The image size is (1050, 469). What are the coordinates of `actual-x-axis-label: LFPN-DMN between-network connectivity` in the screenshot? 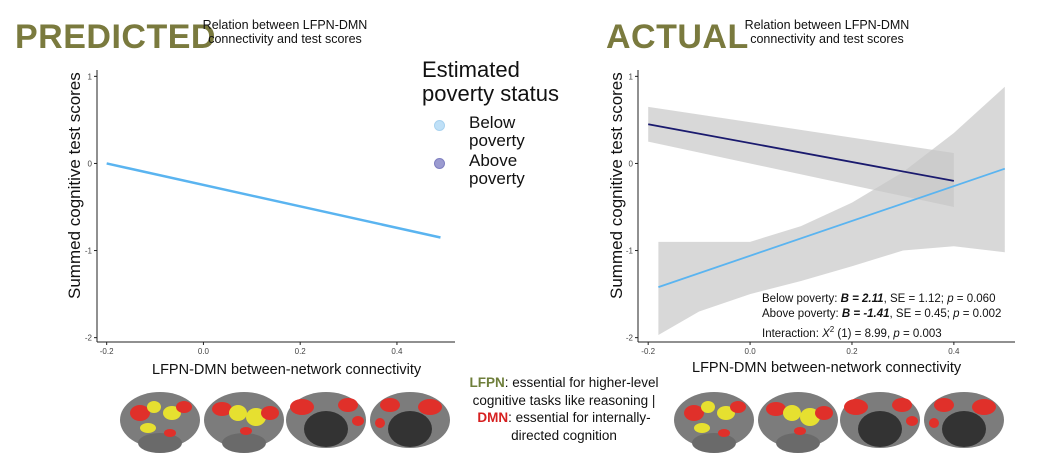 It's located at (827, 368).